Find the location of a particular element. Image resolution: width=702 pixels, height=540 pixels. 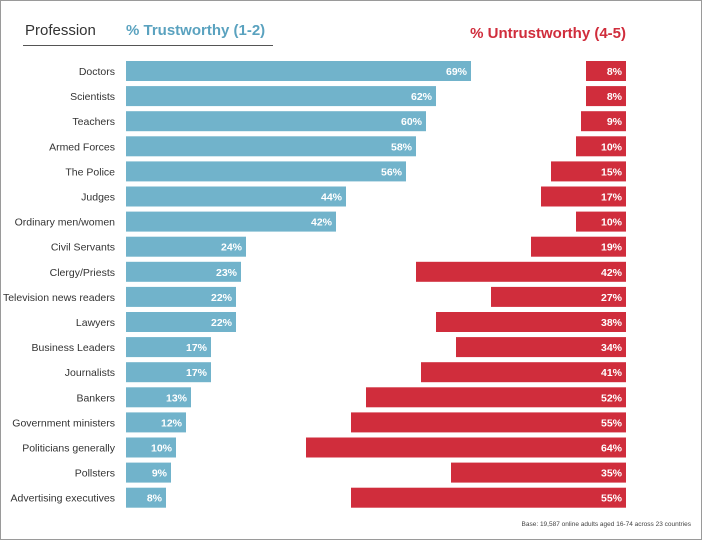

category-label: Armed Forces is located at coordinates (82, 147).